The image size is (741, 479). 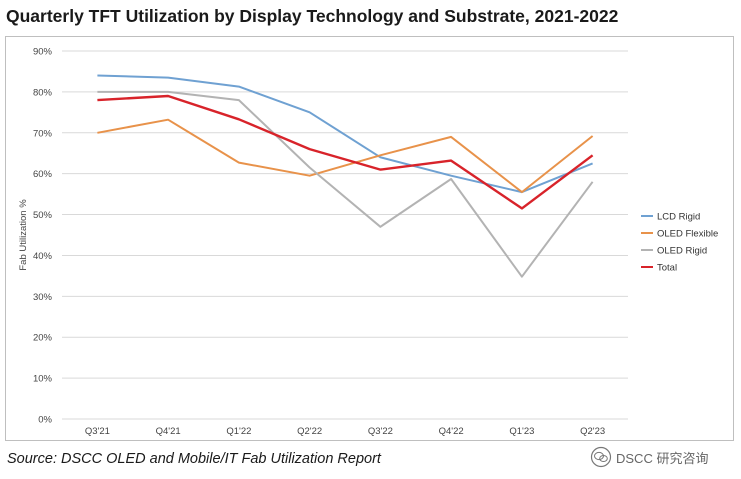 What do you see at coordinates (678, 217) in the screenshot?
I see `legend-label-lcd-rigid: LCD Rigid` at bounding box center [678, 217].